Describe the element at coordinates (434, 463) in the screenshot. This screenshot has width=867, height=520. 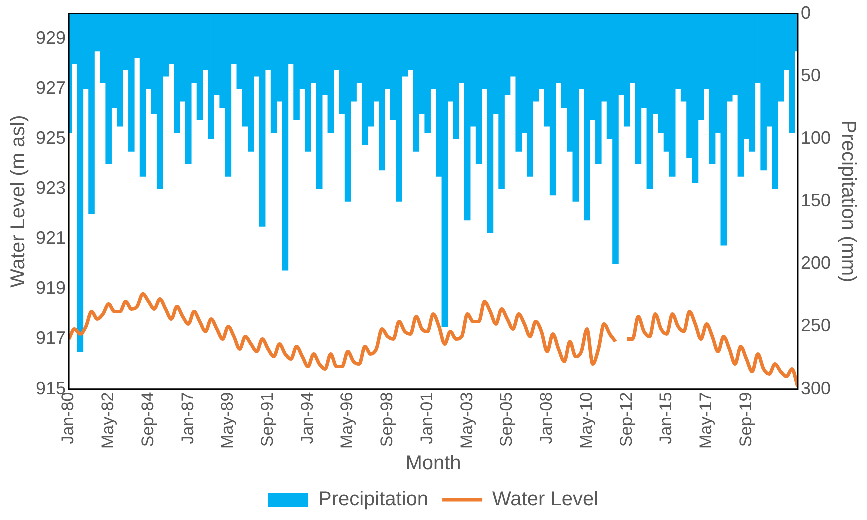
I see `x-axis-title: Month` at that location.